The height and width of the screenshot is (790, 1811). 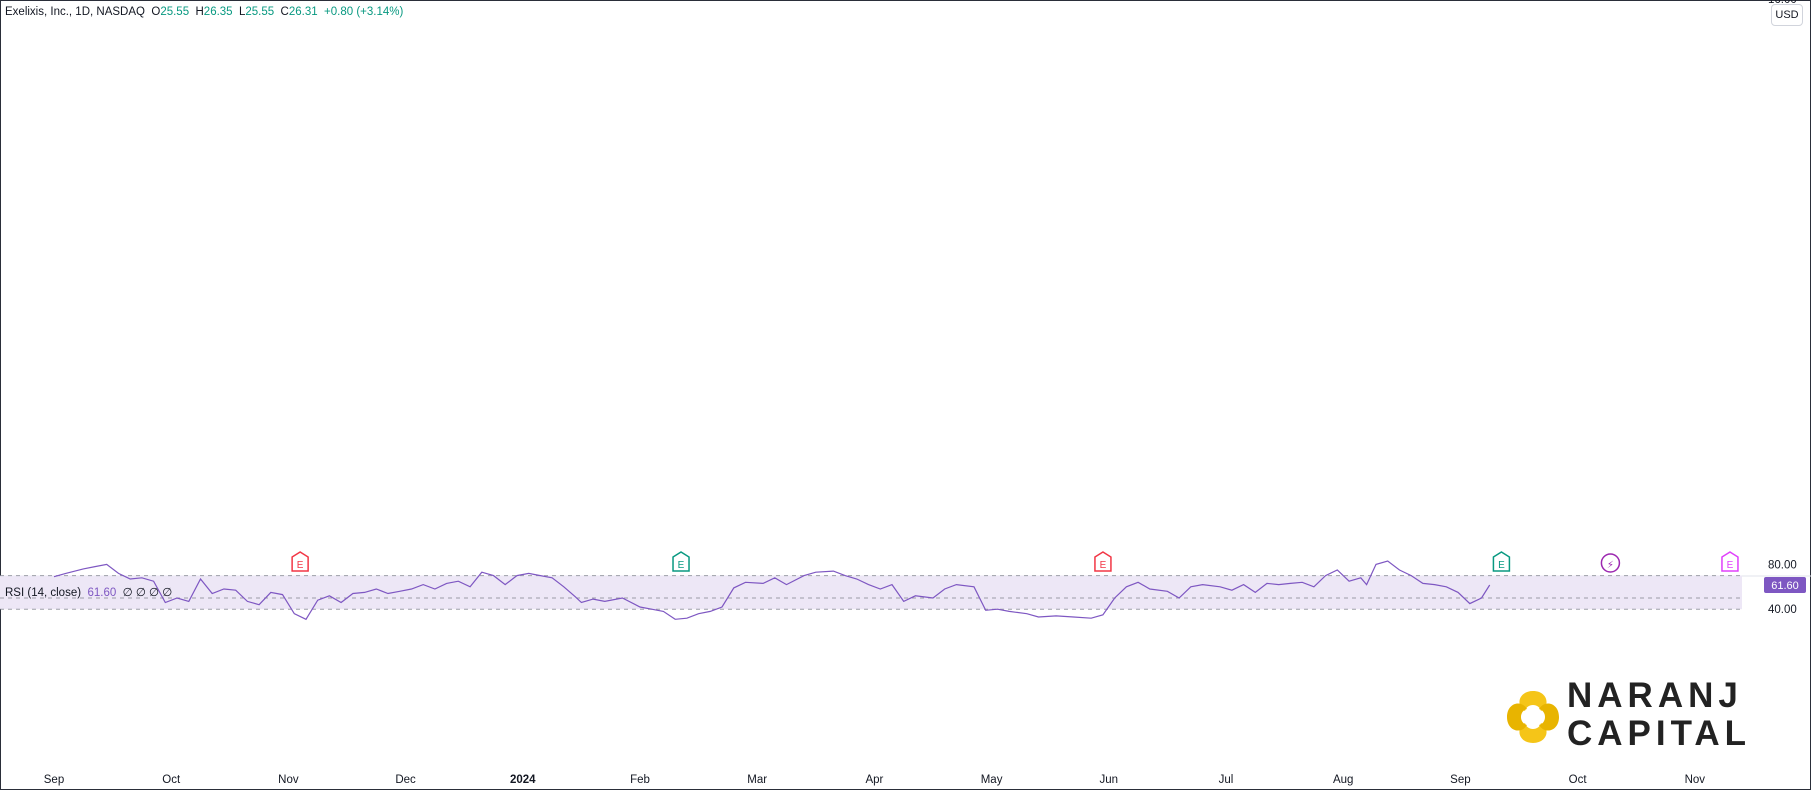 I want to click on earnings-marker-label: ⚡, so click(x=1610, y=565).